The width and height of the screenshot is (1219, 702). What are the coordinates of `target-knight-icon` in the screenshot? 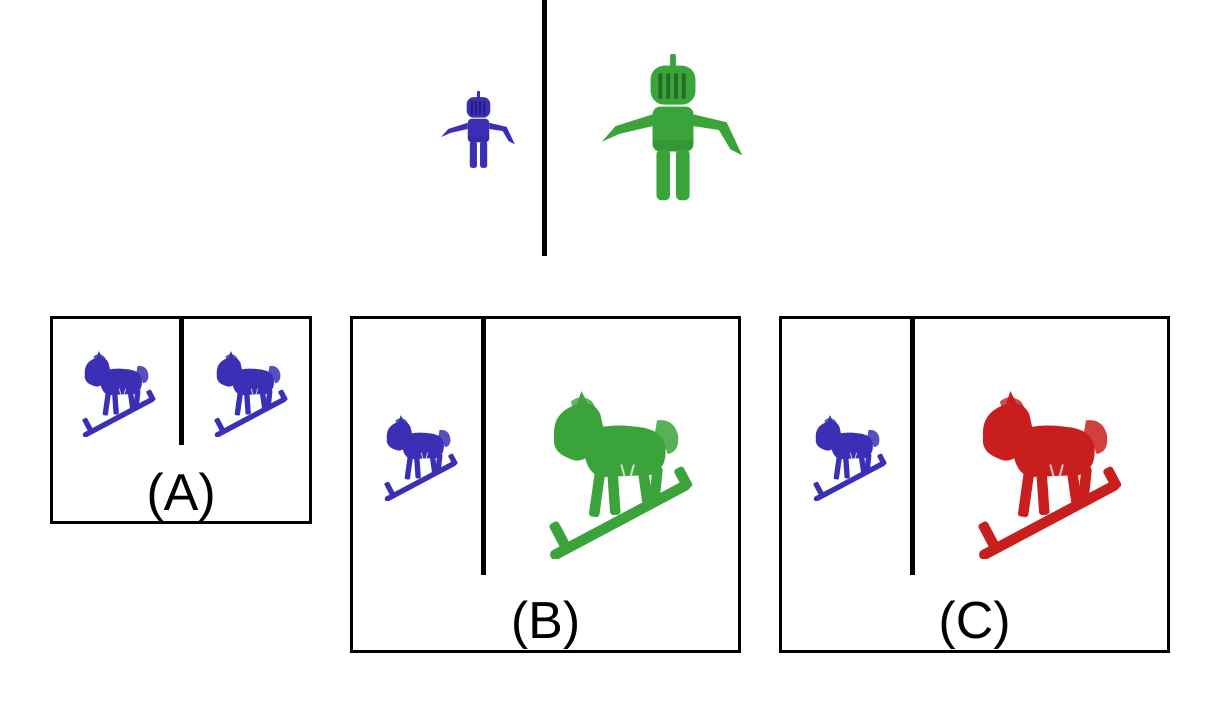 It's located at (674, 130).